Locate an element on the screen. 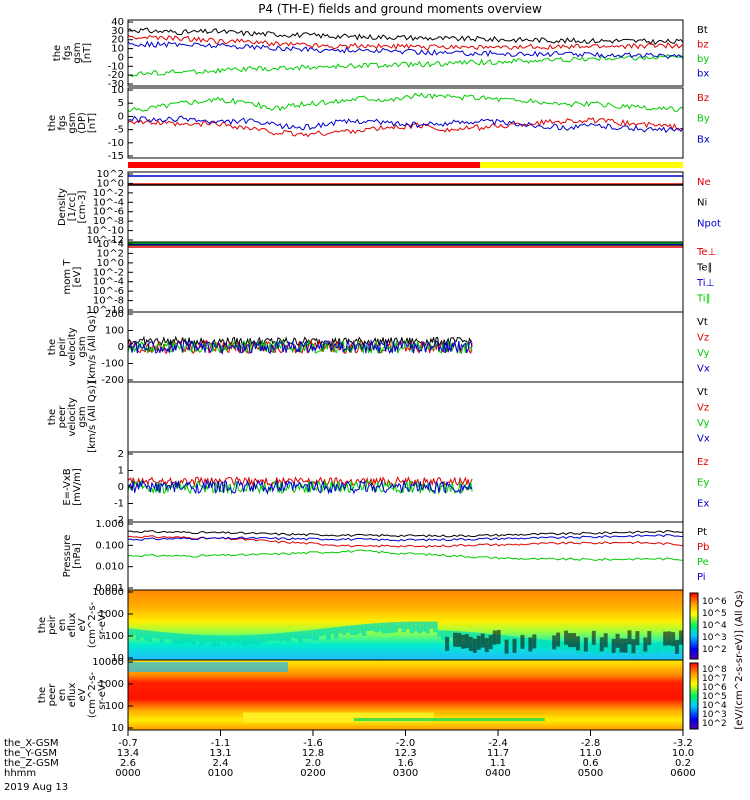 The width and height of the screenshot is (750, 800). y-tick-label: 10^-10 is located at coordinates (105, 231).